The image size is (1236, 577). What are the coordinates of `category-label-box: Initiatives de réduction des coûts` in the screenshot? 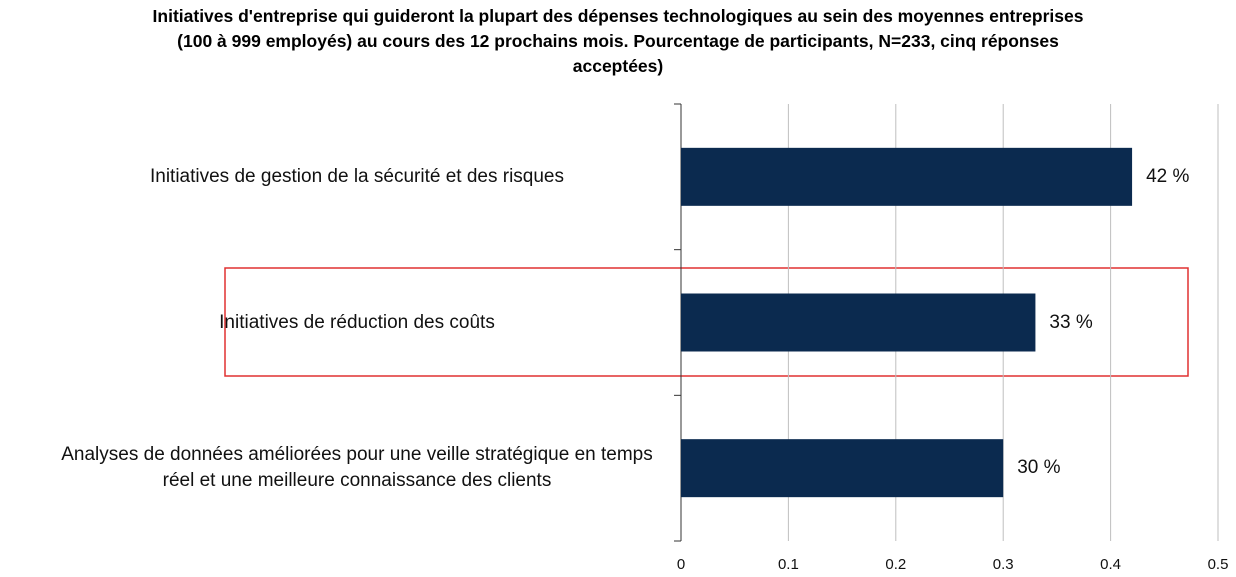 It's located at (357, 323).